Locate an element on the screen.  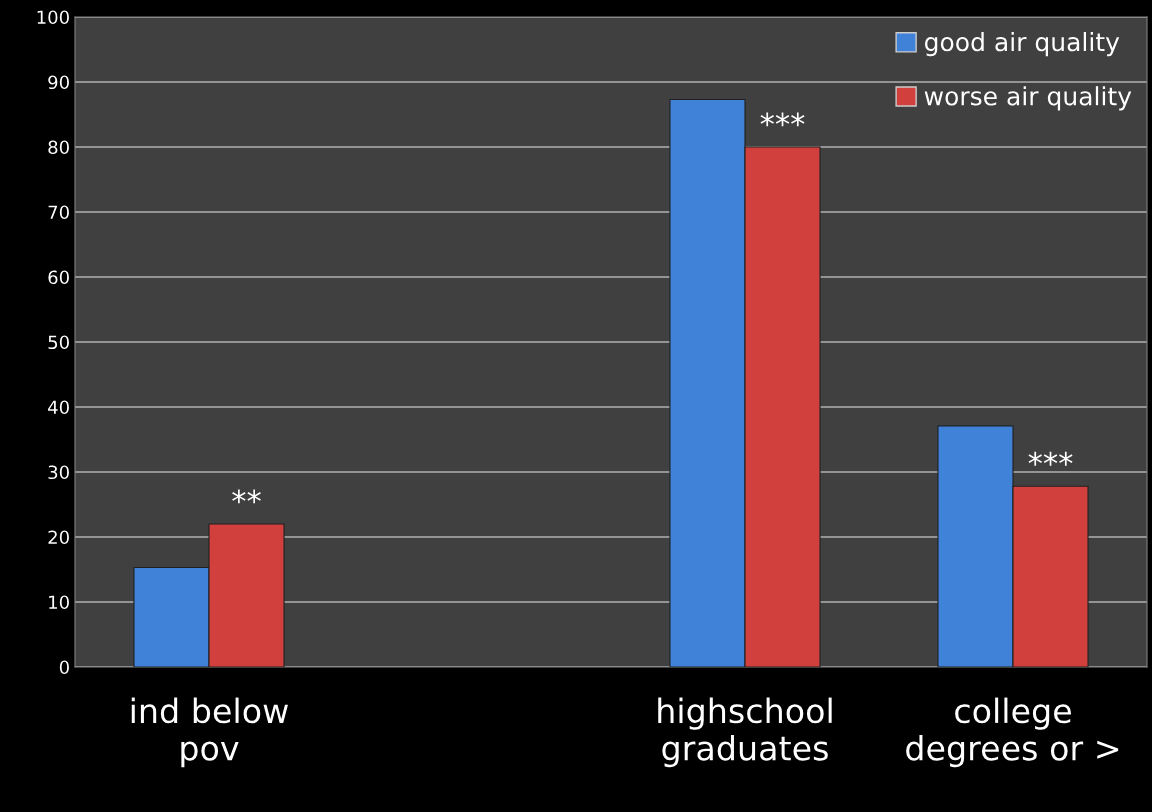
legend-label: good air quality is located at coordinates (1022, 44).